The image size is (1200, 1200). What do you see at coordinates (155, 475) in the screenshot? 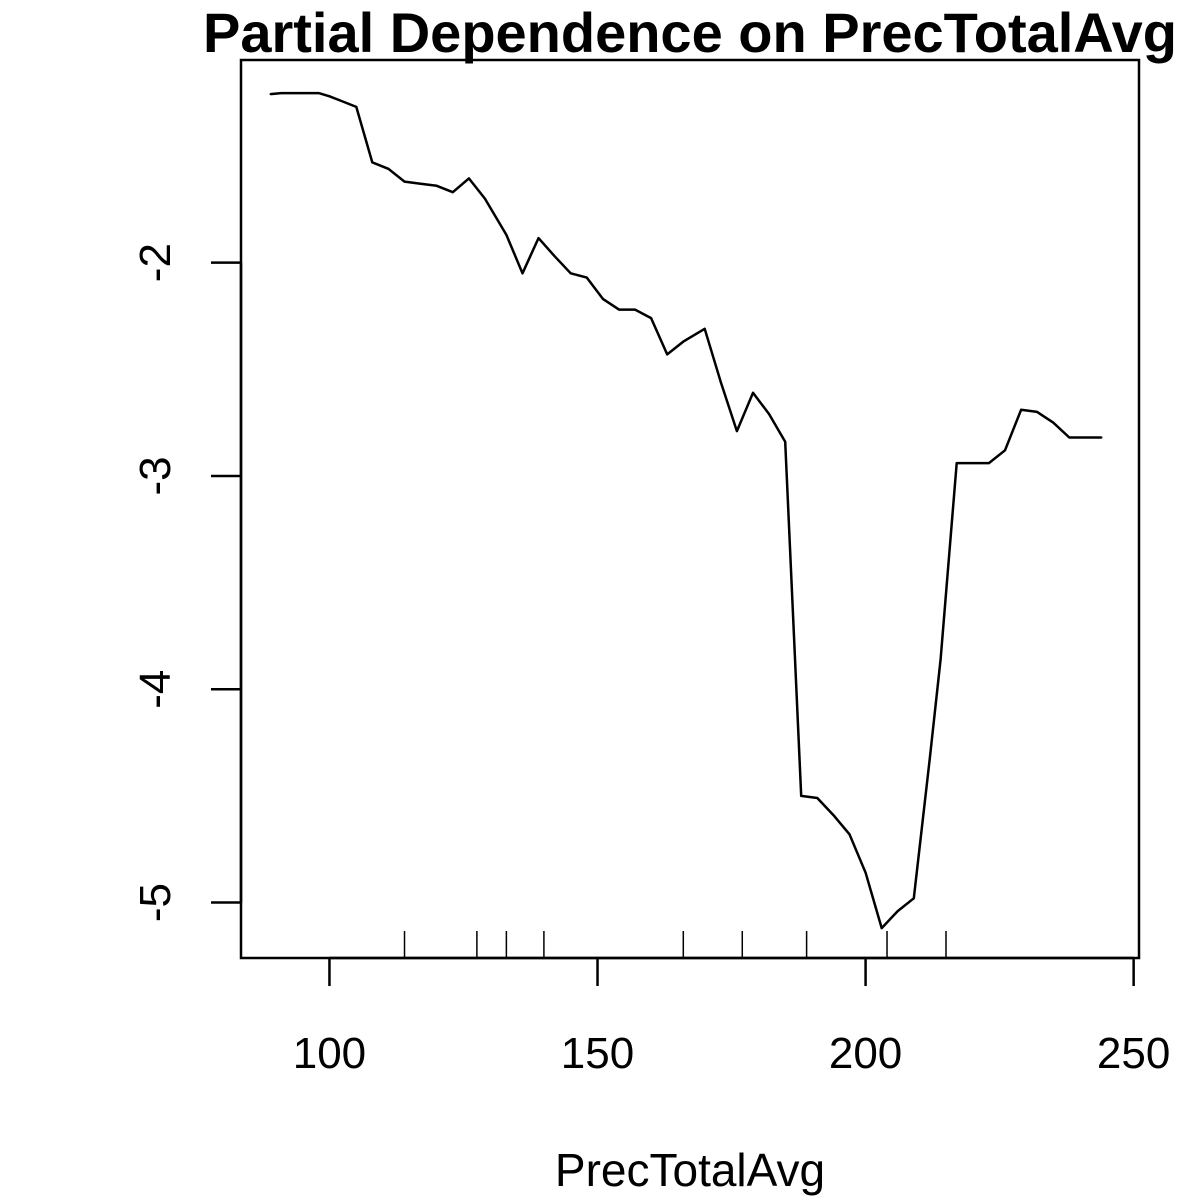
I see `y-tick-label: -3` at bounding box center [155, 475].